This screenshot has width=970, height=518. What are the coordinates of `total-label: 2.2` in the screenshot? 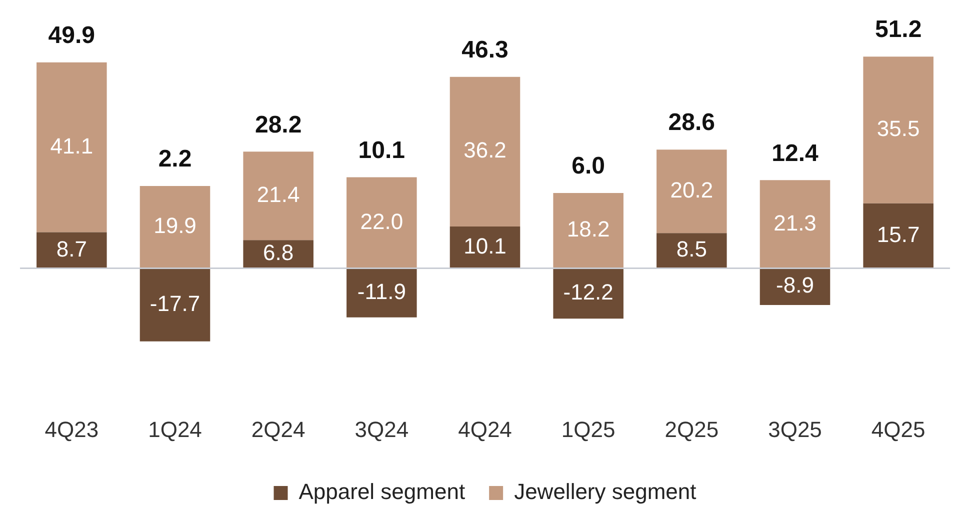 It's located at (175, 159).